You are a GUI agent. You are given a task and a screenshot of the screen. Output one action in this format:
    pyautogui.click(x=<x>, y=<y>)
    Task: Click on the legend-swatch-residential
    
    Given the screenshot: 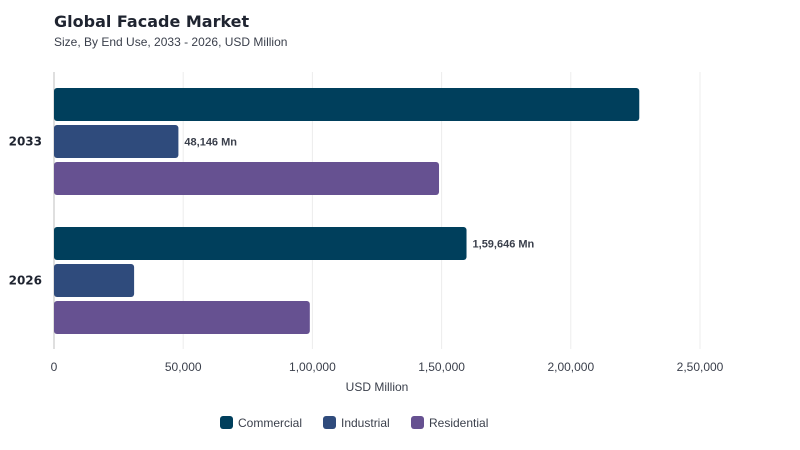 What is the action you would take?
    pyautogui.click(x=417, y=422)
    